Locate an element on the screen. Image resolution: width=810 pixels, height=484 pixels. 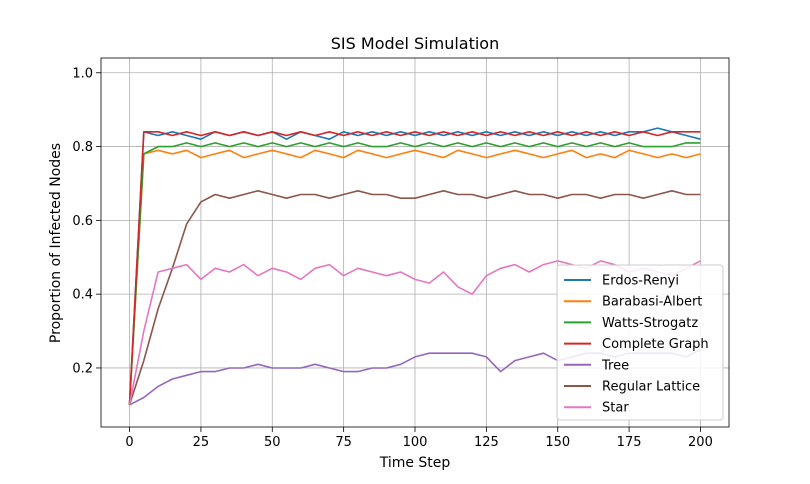
y-axis-label: Proportion of Infected Nodes is located at coordinates (56, 243).